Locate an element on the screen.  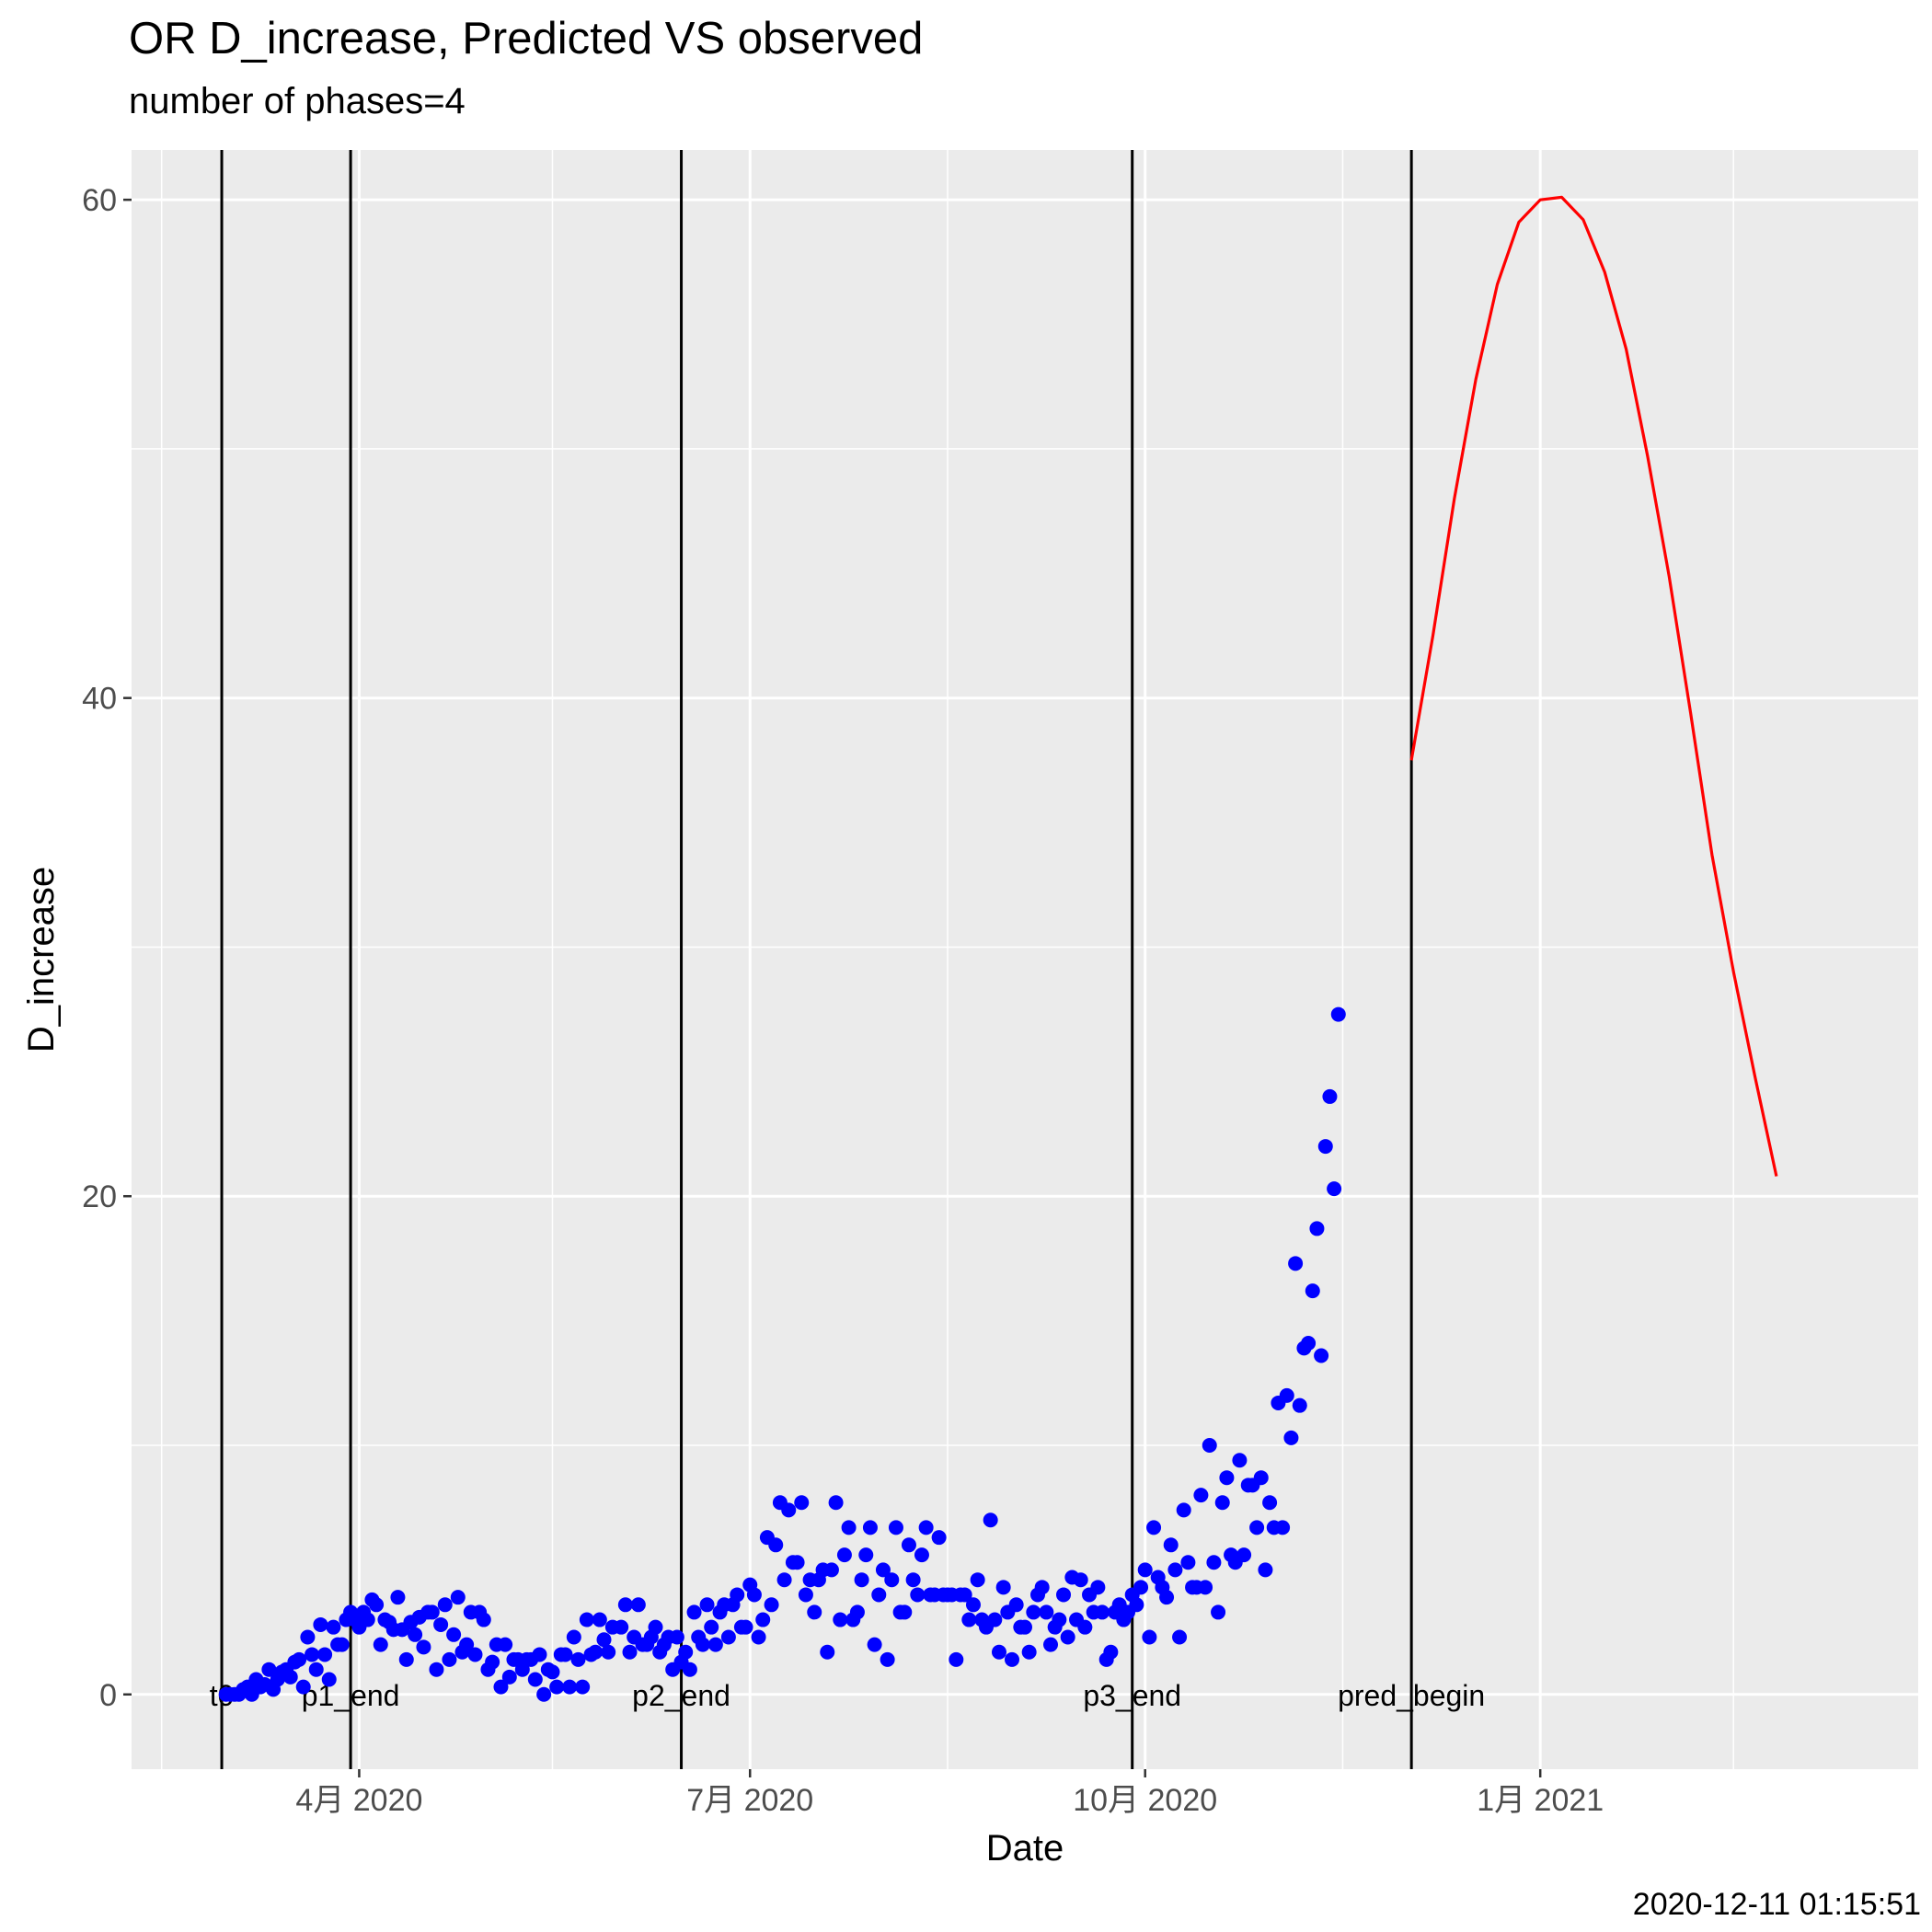
phase-label: pred_begin is located at coordinates (1411, 1695).